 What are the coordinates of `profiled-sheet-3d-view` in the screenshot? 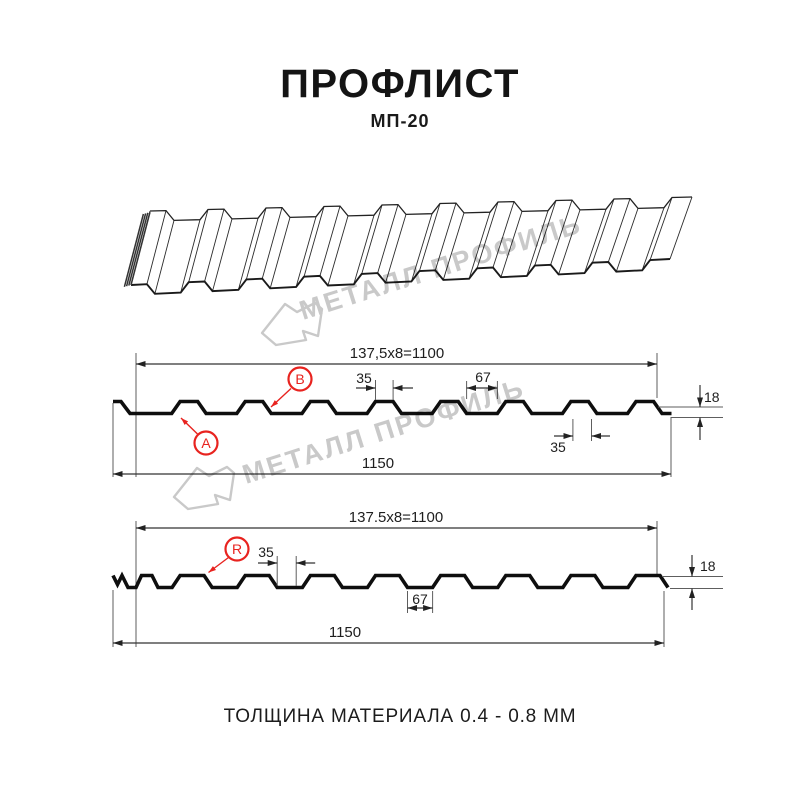 It's located at (408, 245).